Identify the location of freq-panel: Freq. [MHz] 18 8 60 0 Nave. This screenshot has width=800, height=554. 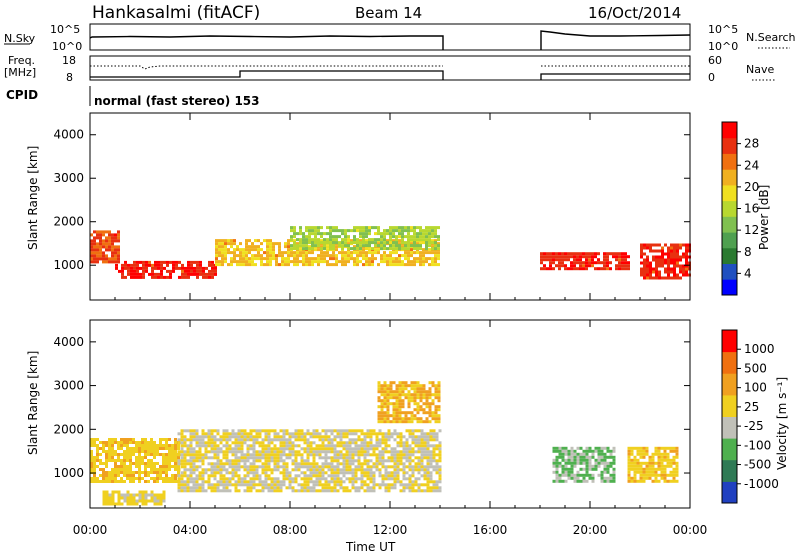
(390, 69).